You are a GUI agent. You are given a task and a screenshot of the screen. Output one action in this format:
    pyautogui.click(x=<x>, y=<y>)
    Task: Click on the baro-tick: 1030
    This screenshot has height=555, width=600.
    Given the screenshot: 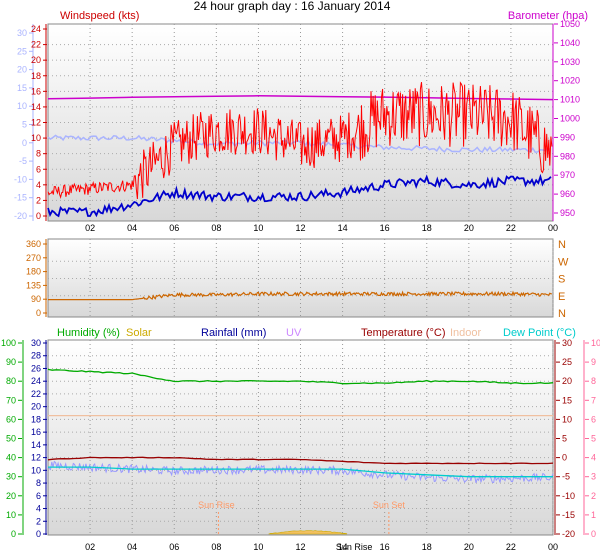 What is the action you would take?
    pyautogui.click(x=570, y=62)
    